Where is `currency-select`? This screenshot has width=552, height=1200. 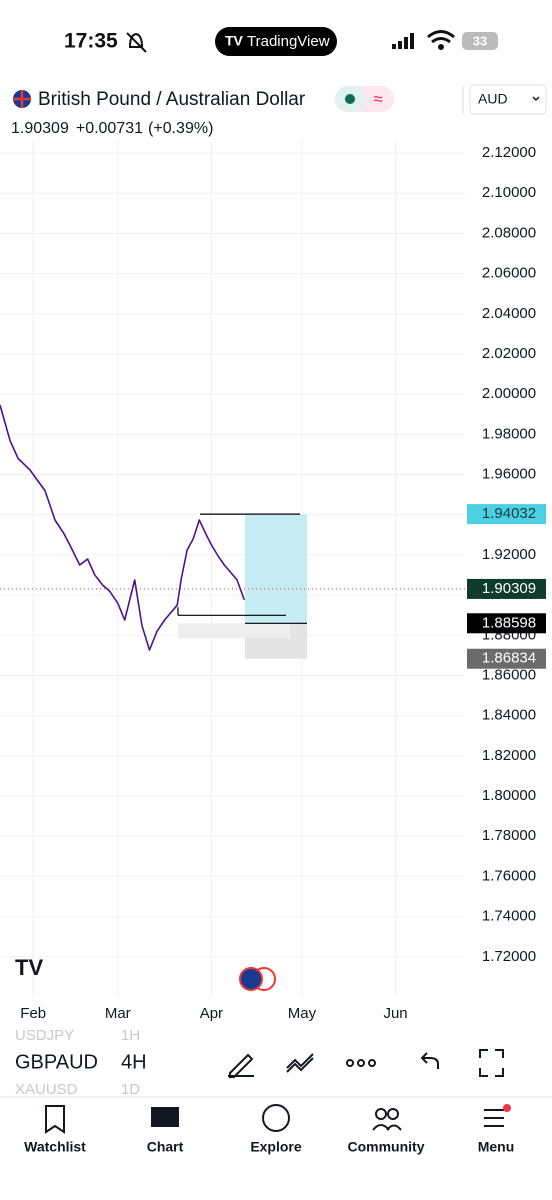 currency-select is located at coordinates (508, 99).